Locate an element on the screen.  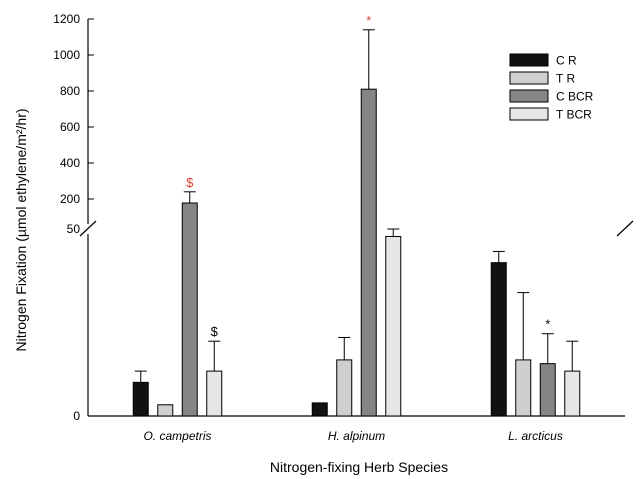
y-tick-label: 800 is located at coordinates (70, 91).